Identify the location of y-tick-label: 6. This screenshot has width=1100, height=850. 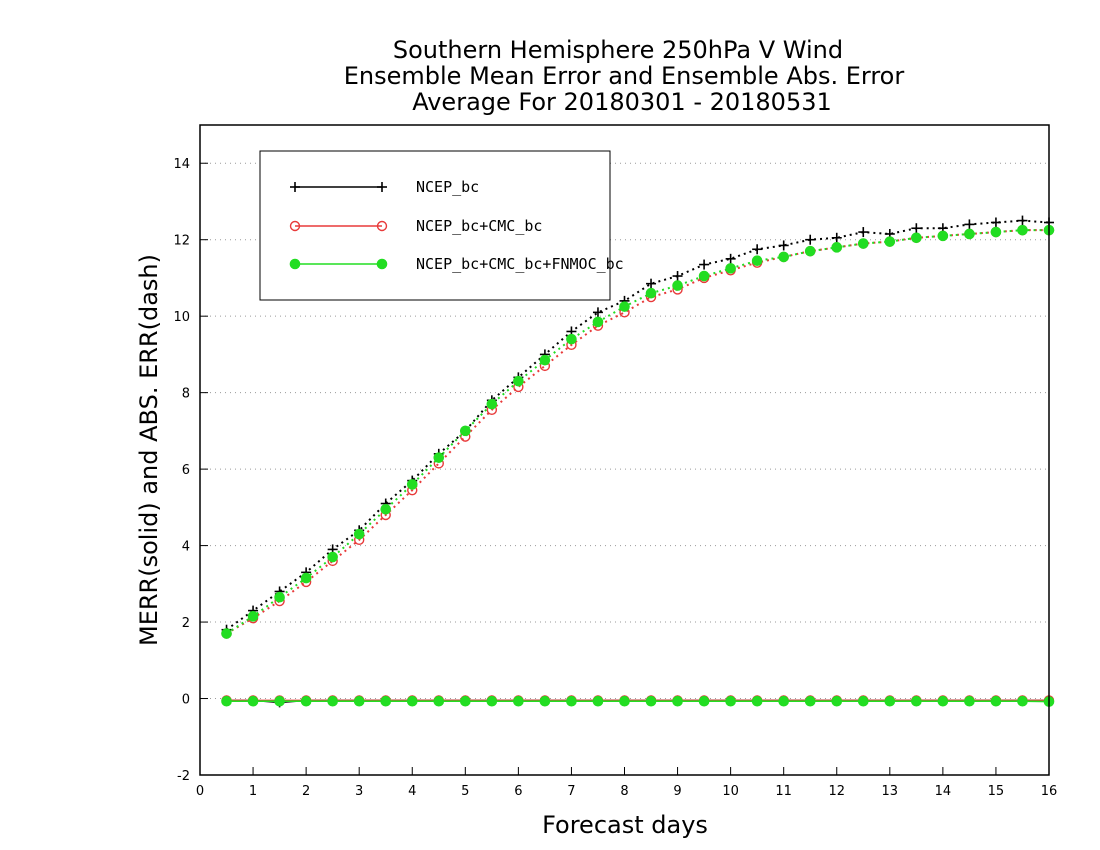
(186, 470).